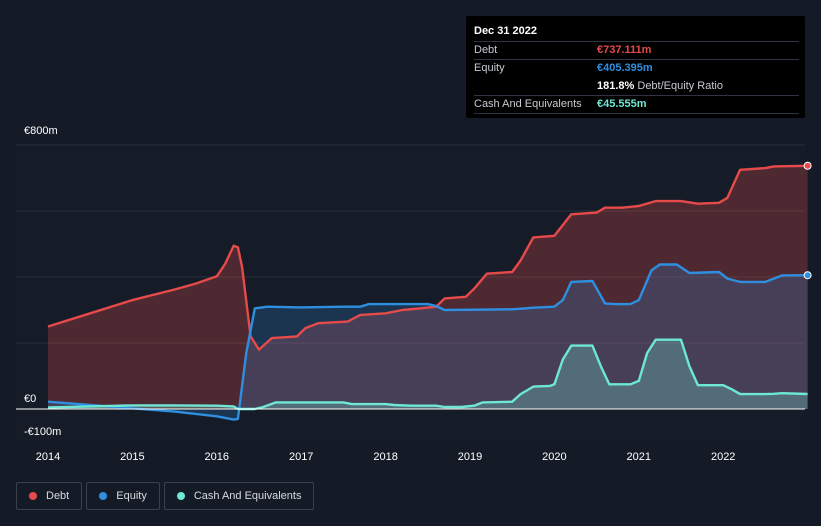 The height and width of the screenshot is (526, 821). Describe the element at coordinates (131, 496) in the screenshot. I see `legend-label-equity: Equity` at that location.